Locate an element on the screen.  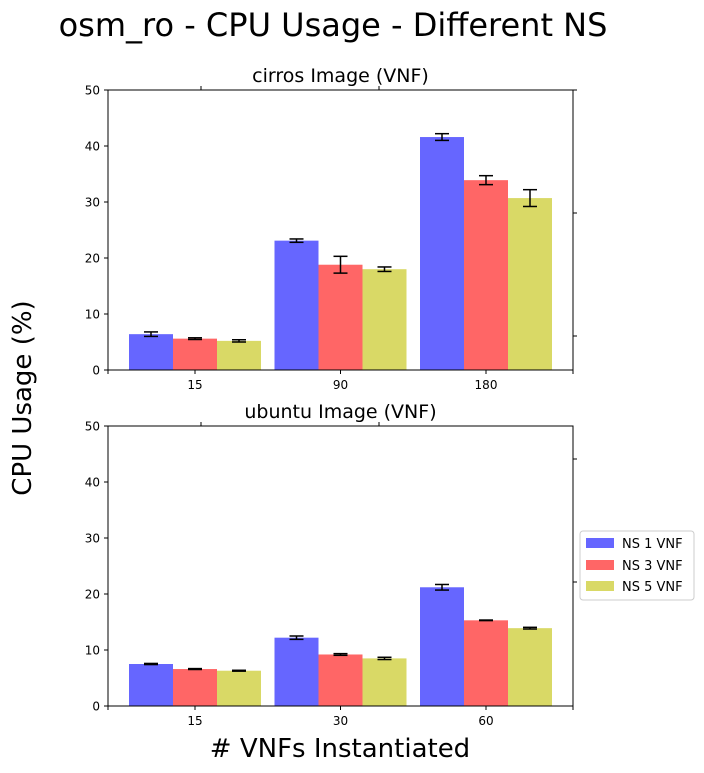
figure-xlabel: # VNFs Instantiated is located at coordinates (340, 749).